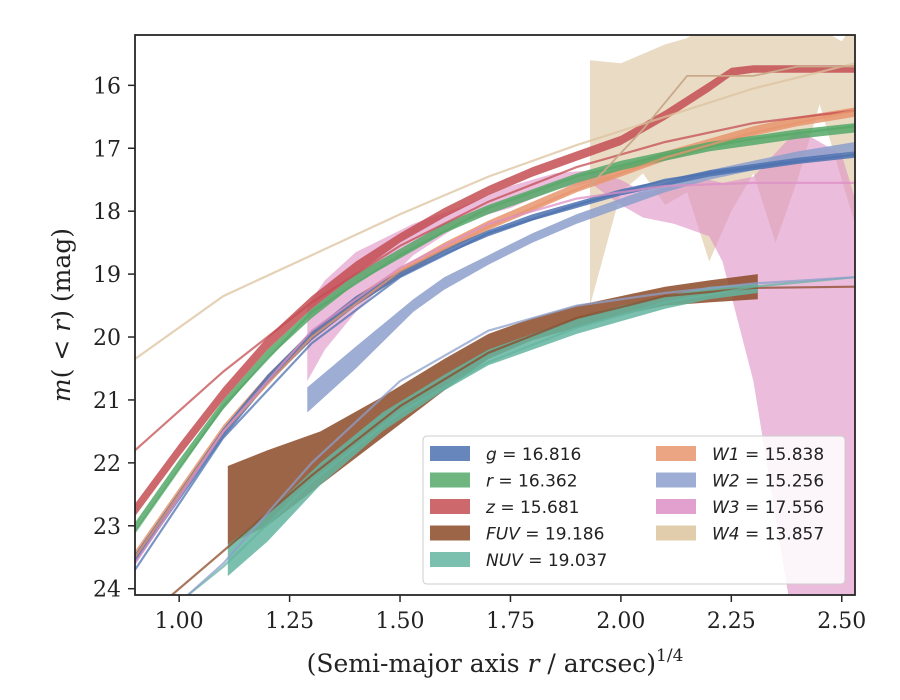 Image resolution: width=900 pixels, height=700 pixels. What do you see at coordinates (532, 508) in the screenshot?
I see `legend-label-z: z = 15.681` at bounding box center [532, 508].